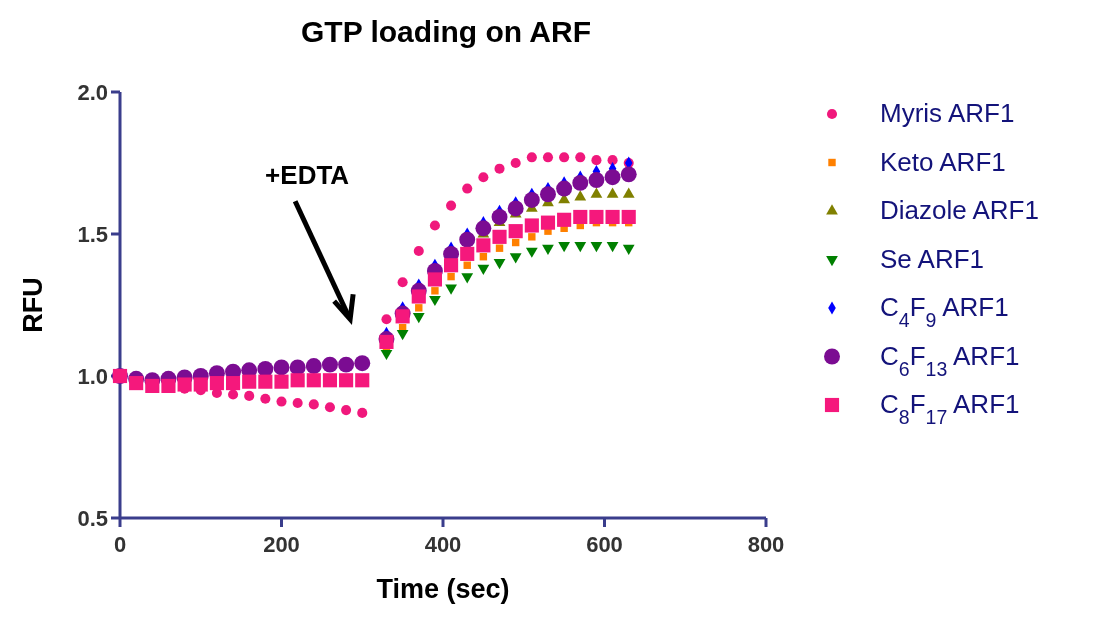 The height and width of the screenshot is (619, 1098). I want to click on legend-label: C$_{6}$F$_{13}$ ARF1, so click(950, 360).